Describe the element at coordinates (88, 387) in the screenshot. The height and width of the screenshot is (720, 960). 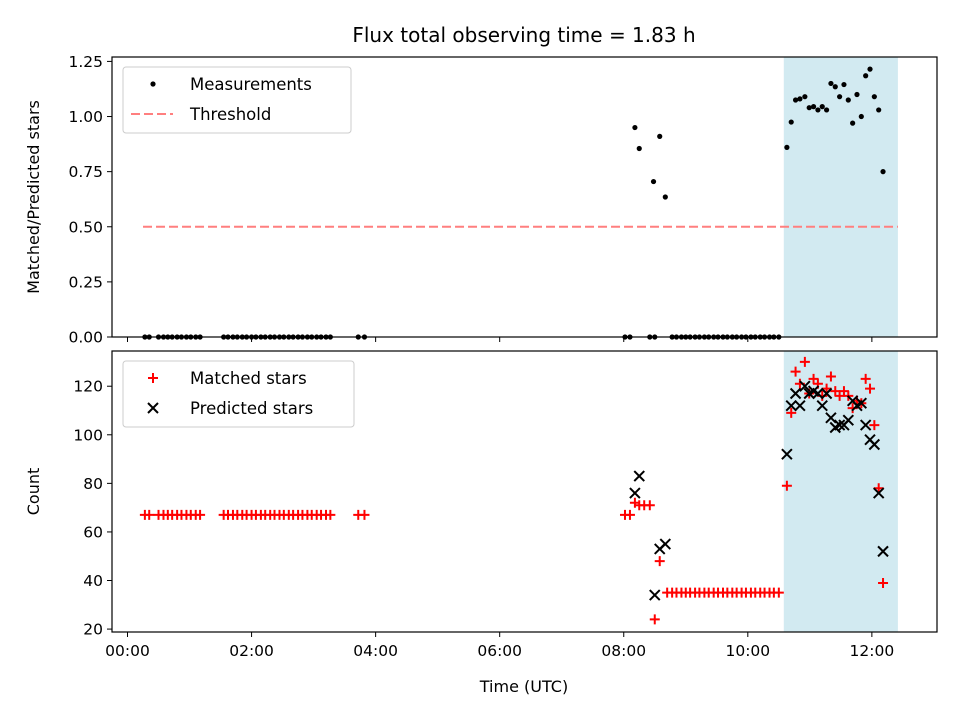
I see `y-tick-label: 120` at that location.